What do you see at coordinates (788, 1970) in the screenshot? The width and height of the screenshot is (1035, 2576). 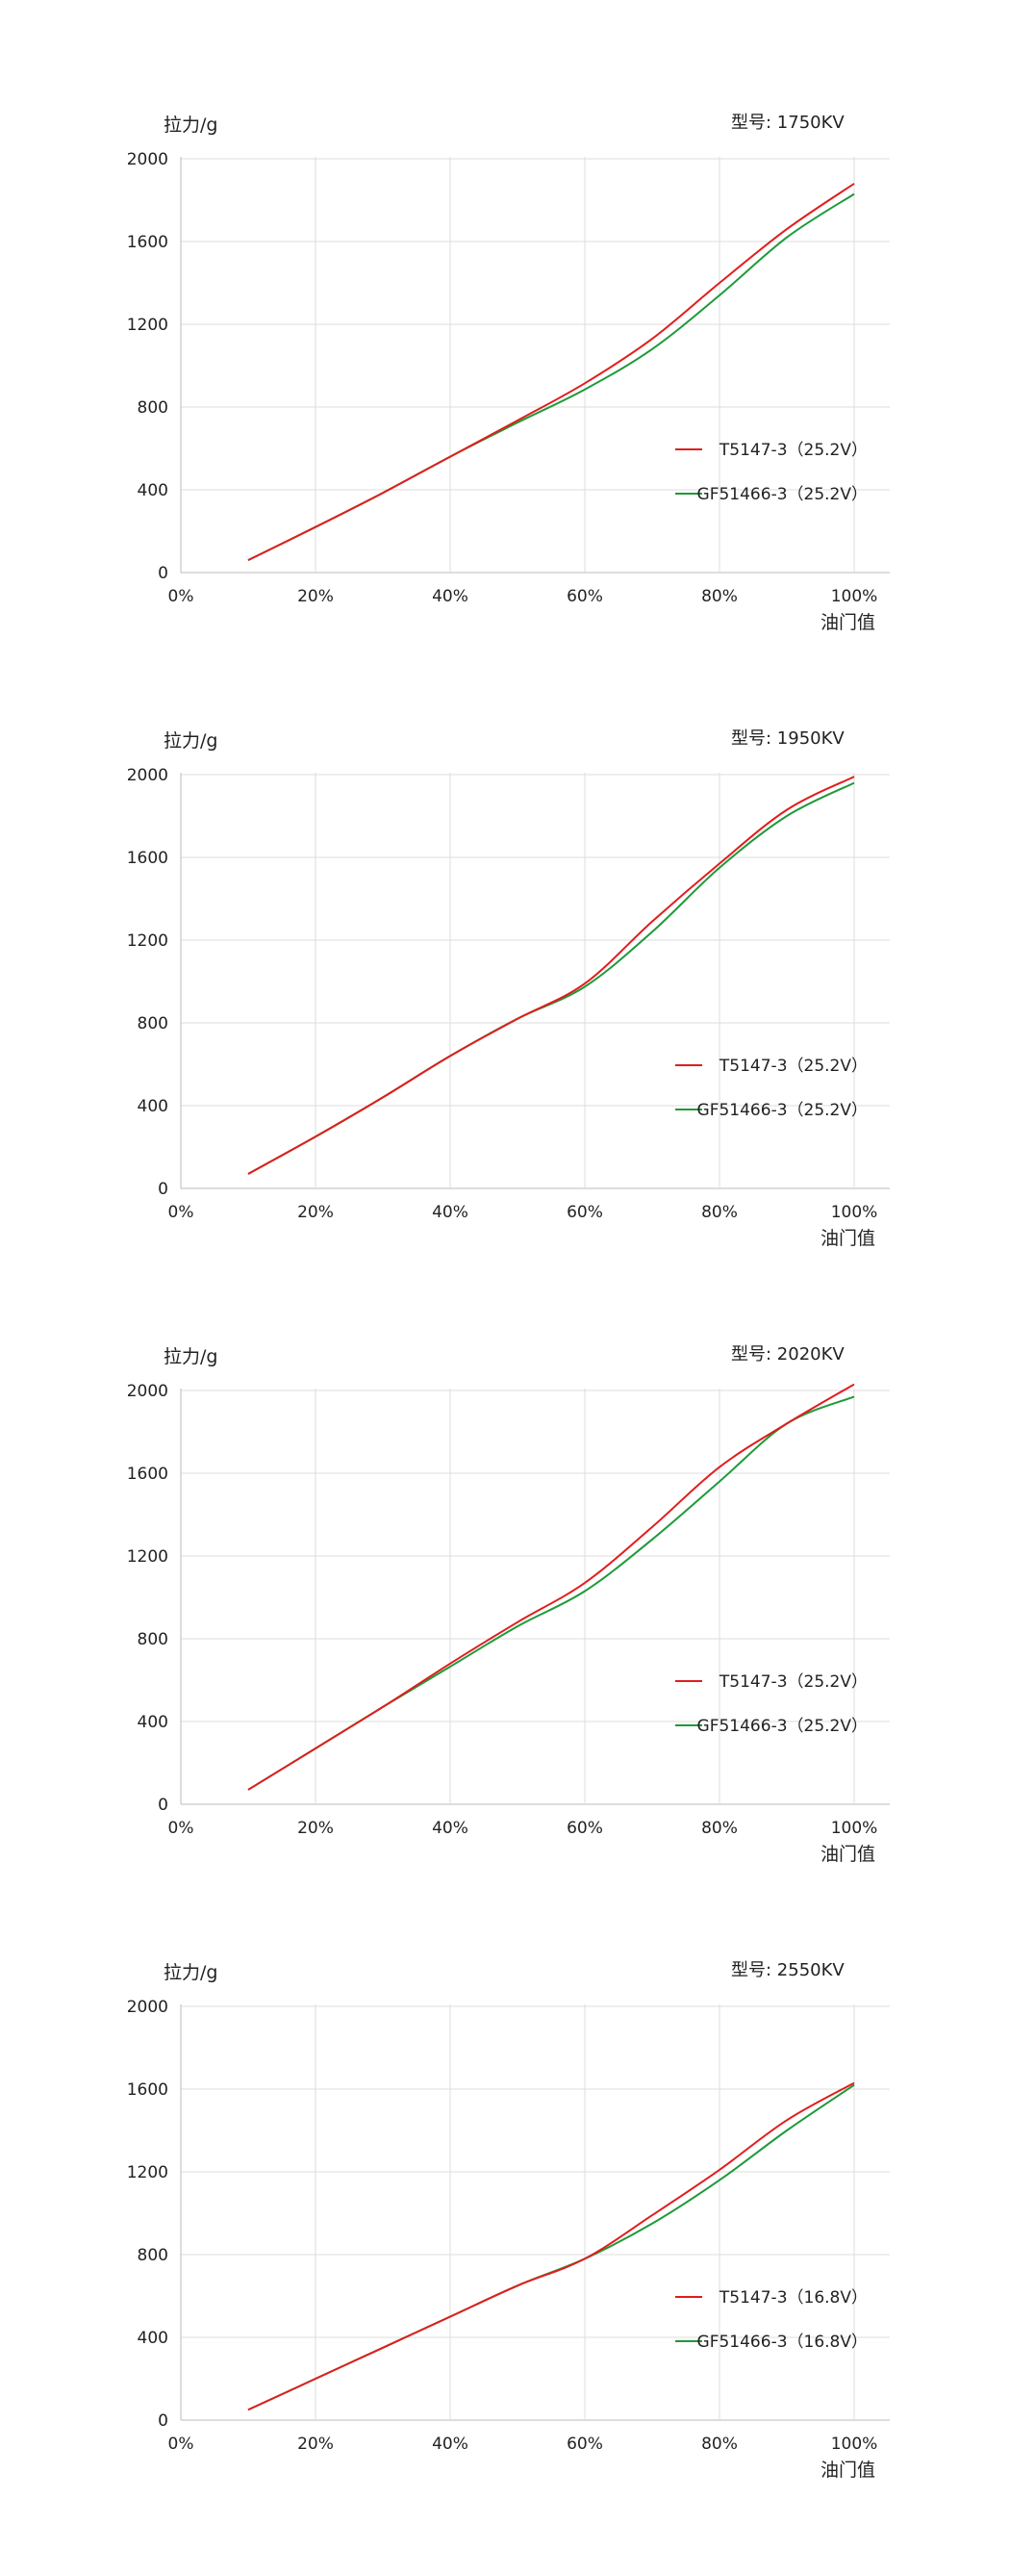 I see `model-label: 型号: 2550KV` at bounding box center [788, 1970].